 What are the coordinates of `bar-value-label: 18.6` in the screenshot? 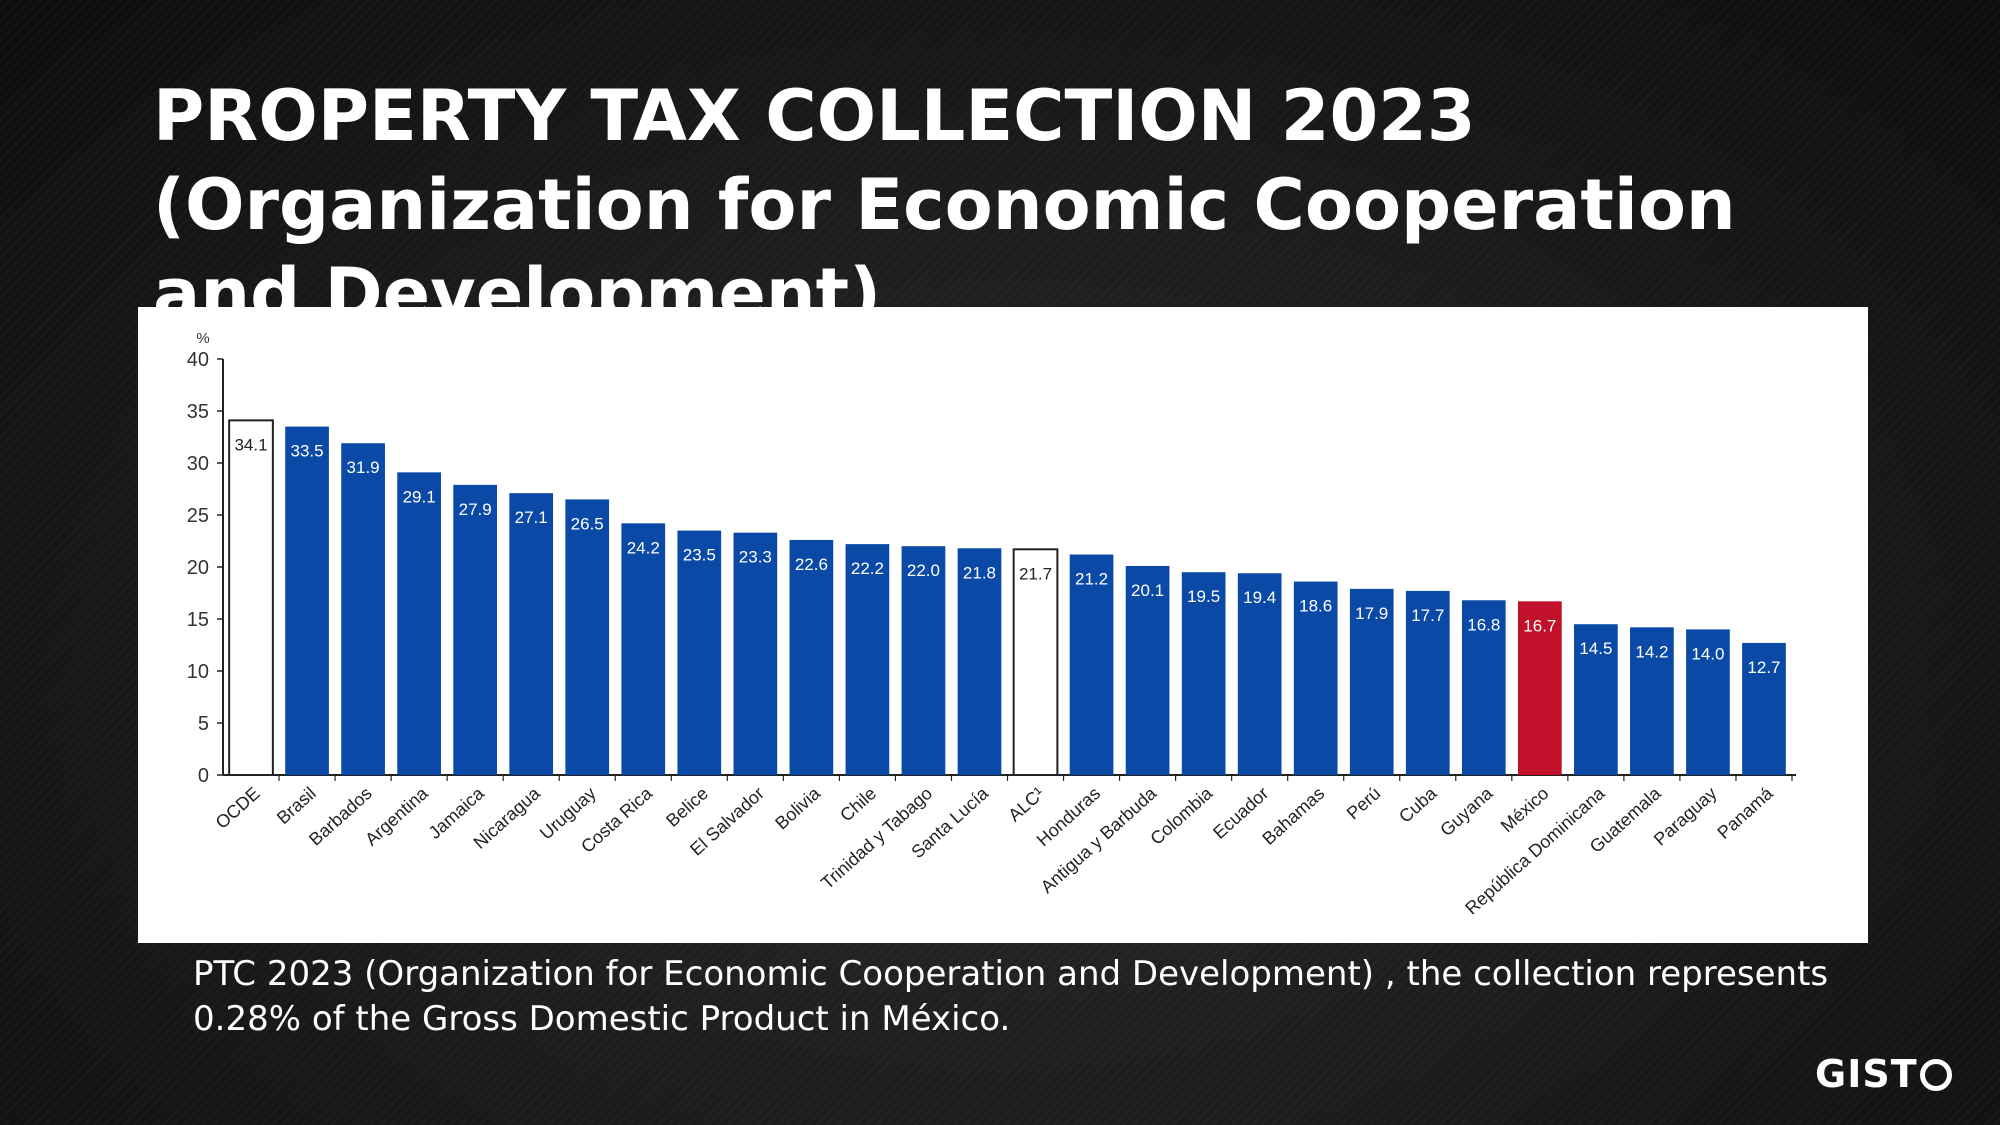 It's located at (1315, 606).